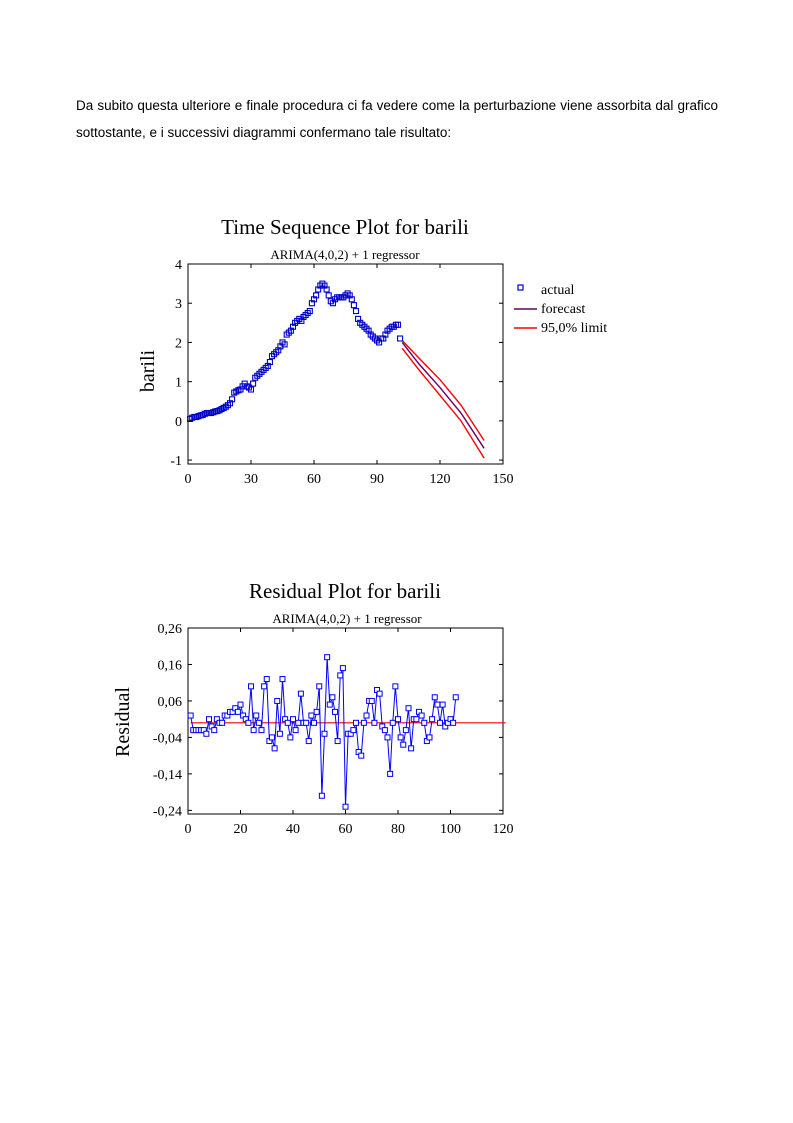 The width and height of the screenshot is (793, 1123). What do you see at coordinates (558, 290) in the screenshot?
I see `legend-actual-label: actual` at bounding box center [558, 290].